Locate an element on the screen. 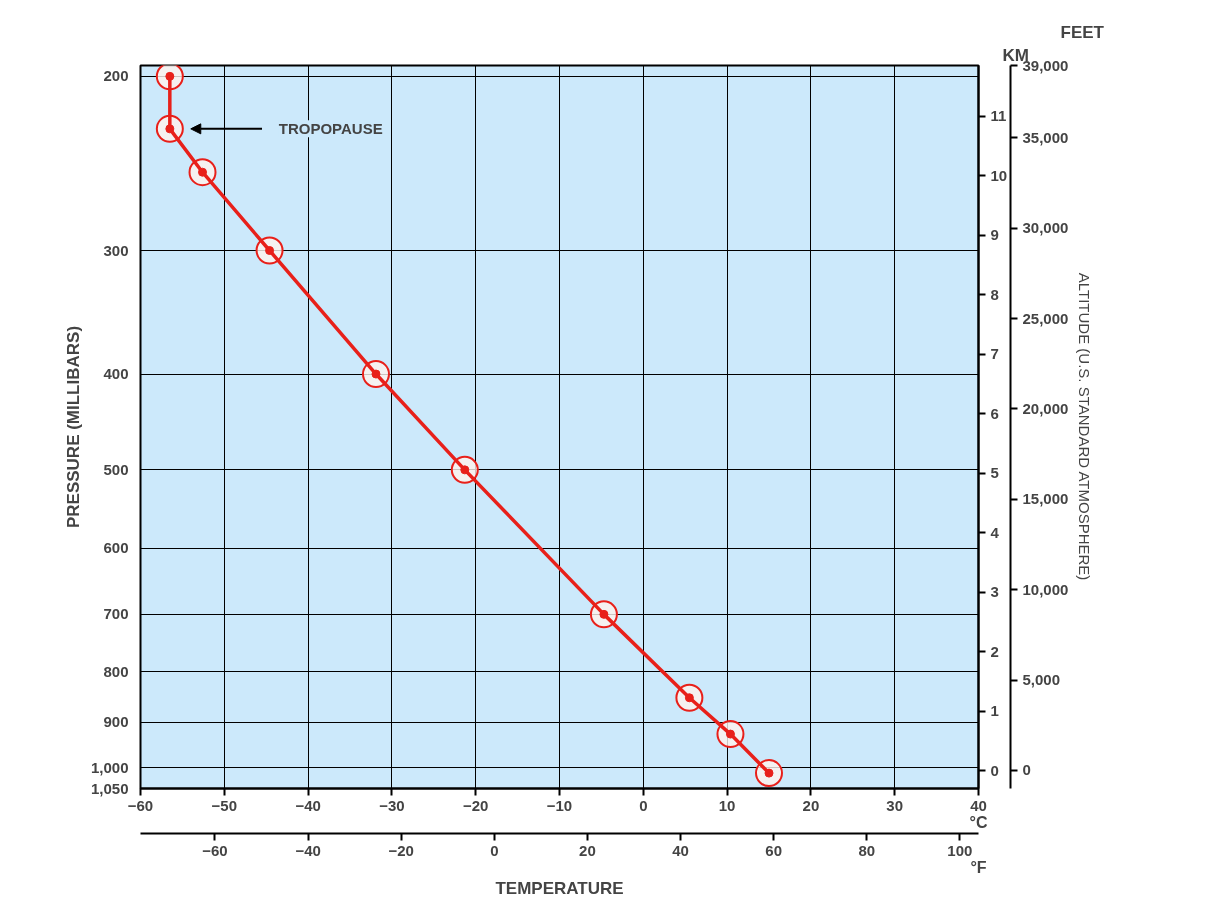 Image resolution: width=1205 pixels, height=913 pixels. y2-tick-label: 11 is located at coordinates (998, 116).